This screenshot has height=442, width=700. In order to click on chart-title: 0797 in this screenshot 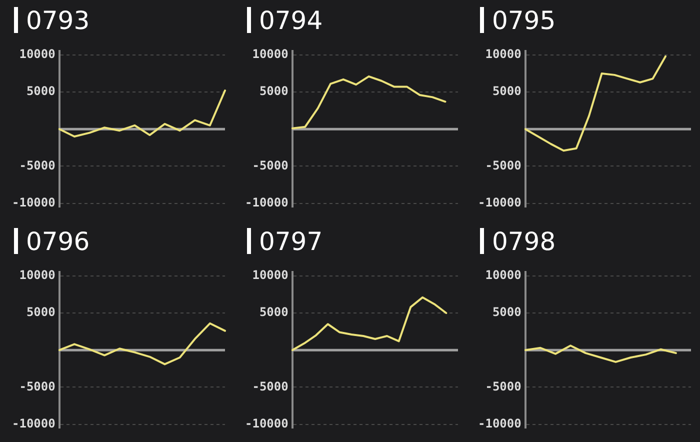, I will do `click(291, 241)`.